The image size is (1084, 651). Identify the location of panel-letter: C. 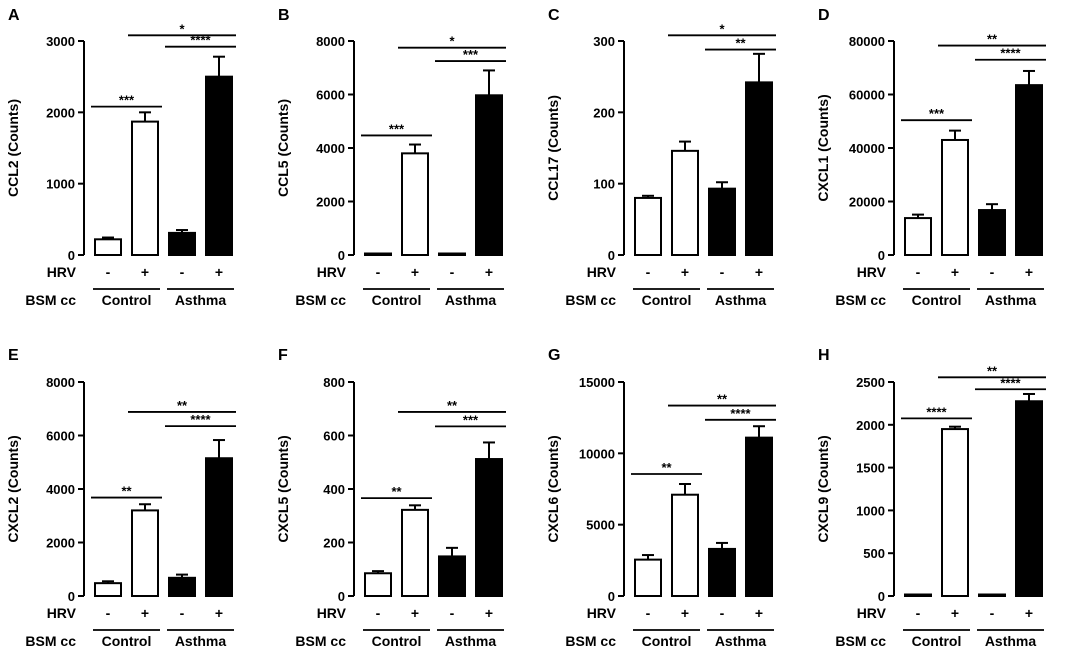
(554, 15).